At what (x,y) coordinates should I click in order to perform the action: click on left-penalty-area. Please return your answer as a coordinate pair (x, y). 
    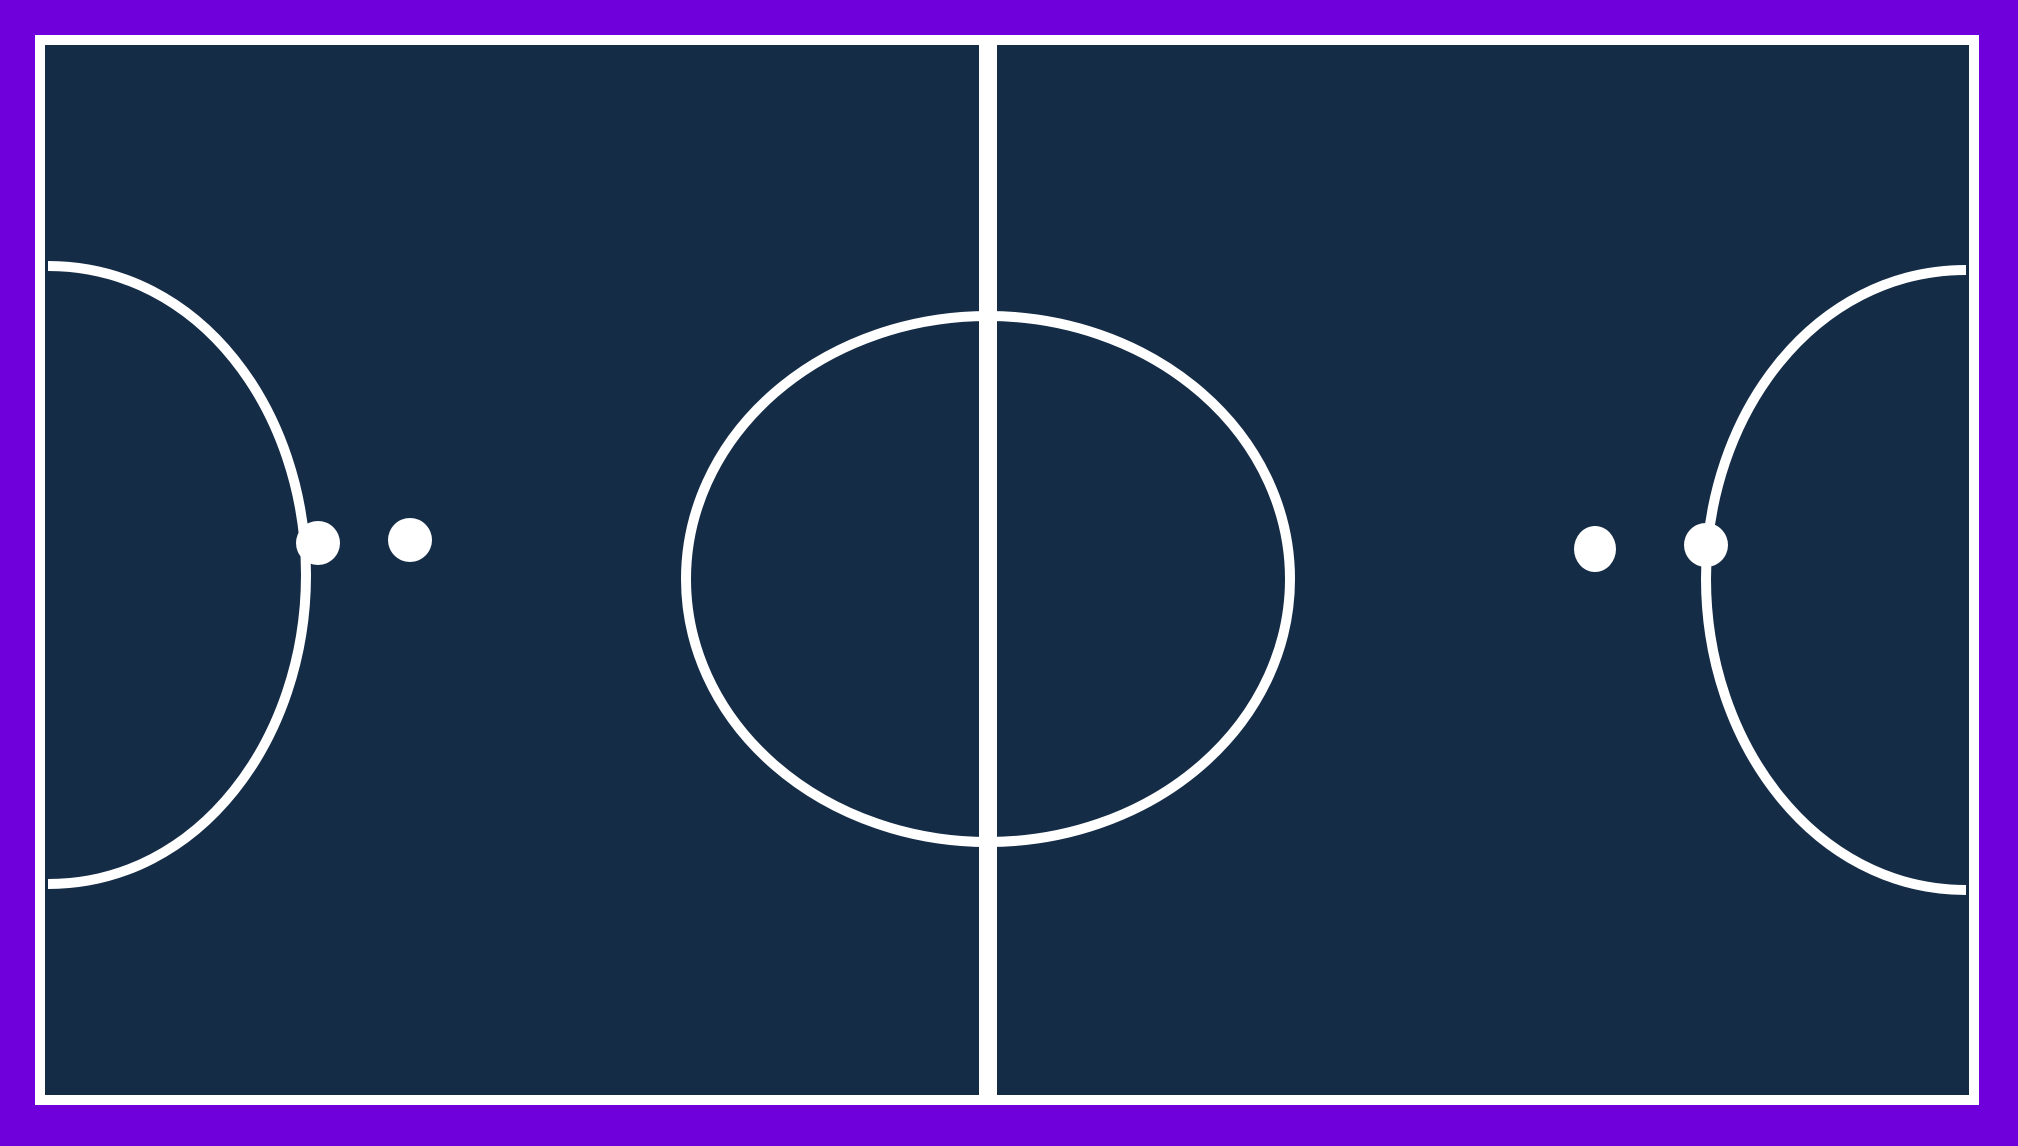
    Looking at the image, I should click on (179, 575).